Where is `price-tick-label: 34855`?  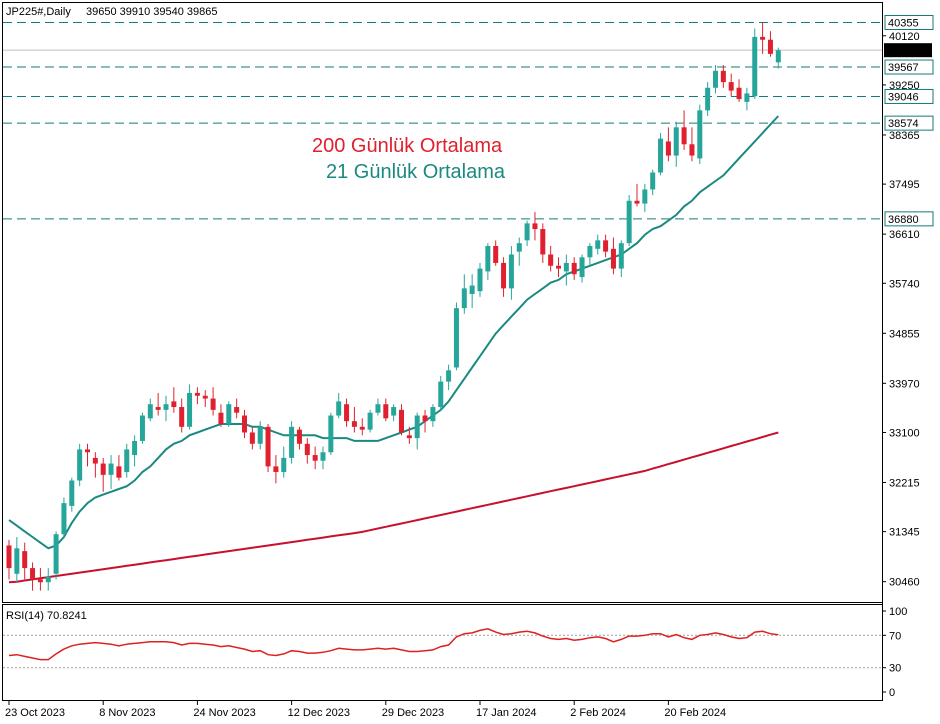 price-tick-label: 34855 is located at coordinates (904, 334).